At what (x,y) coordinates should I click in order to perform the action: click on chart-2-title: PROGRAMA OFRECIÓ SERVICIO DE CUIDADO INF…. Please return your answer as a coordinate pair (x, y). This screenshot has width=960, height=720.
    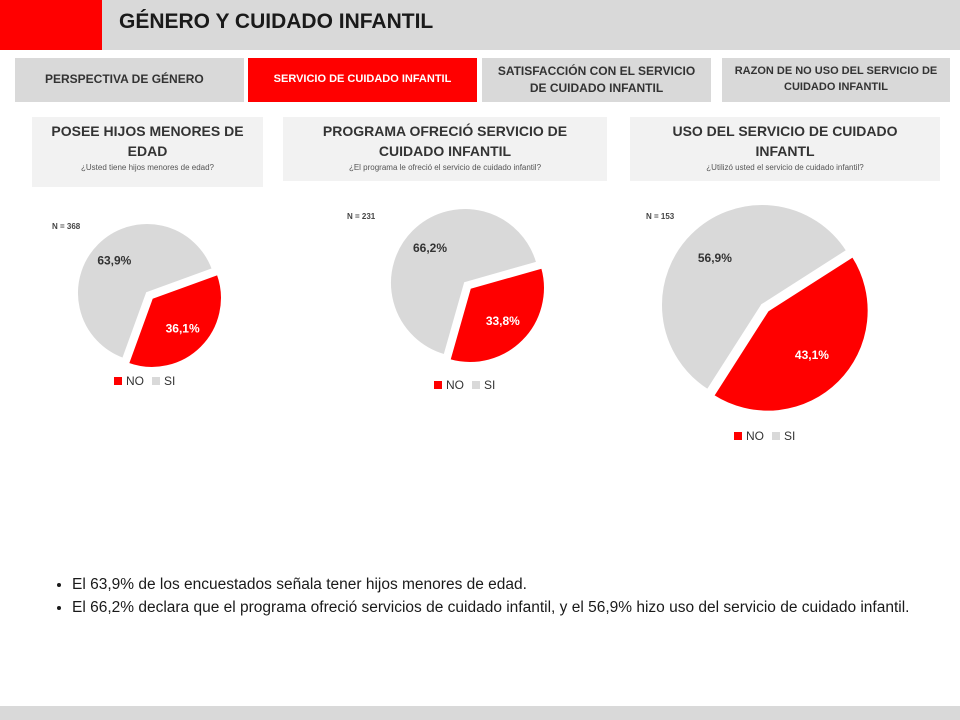
    Looking at the image, I should click on (445, 141).